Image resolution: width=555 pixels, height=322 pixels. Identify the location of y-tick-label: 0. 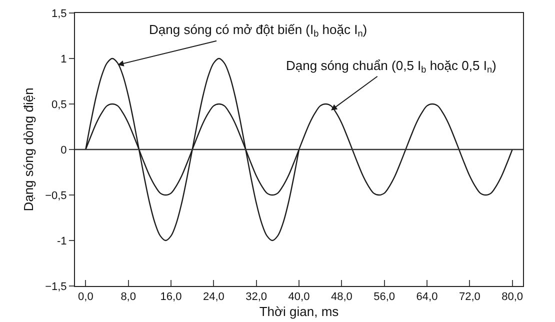
(63, 150).